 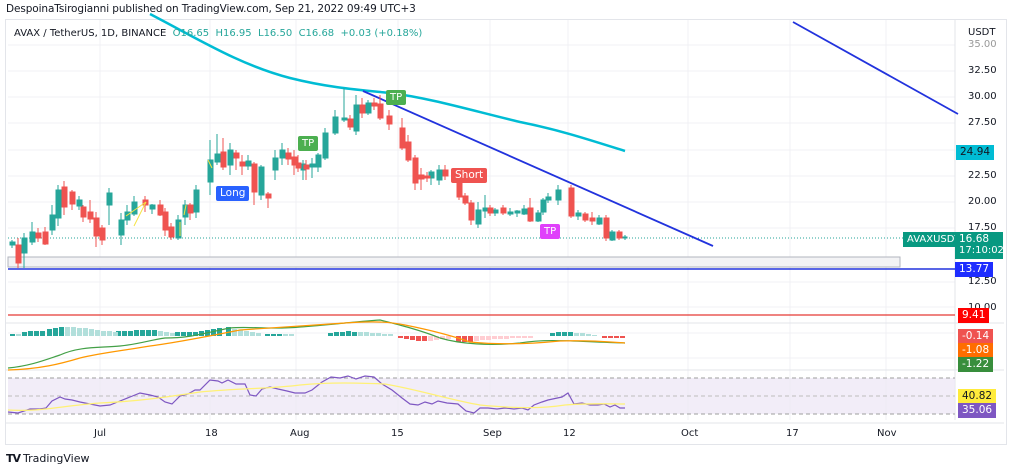 I want to click on symbol-tag-badge: AVAXUSDT, so click(x=934, y=239).